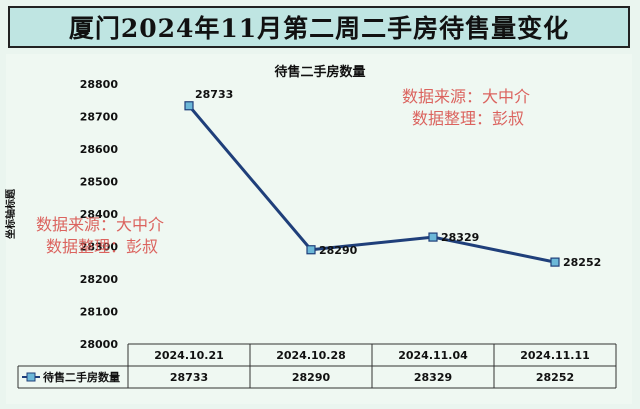  I want to click on title-banner: 厦门2024年11月第二周二手房待售量变化, so click(319, 27).